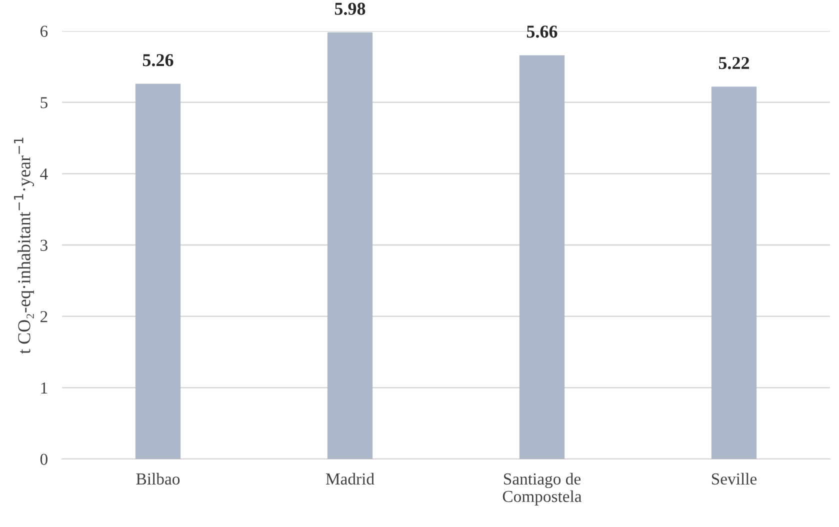 This screenshot has width=839, height=527. I want to click on y-tick-label: 0, so click(44, 459).